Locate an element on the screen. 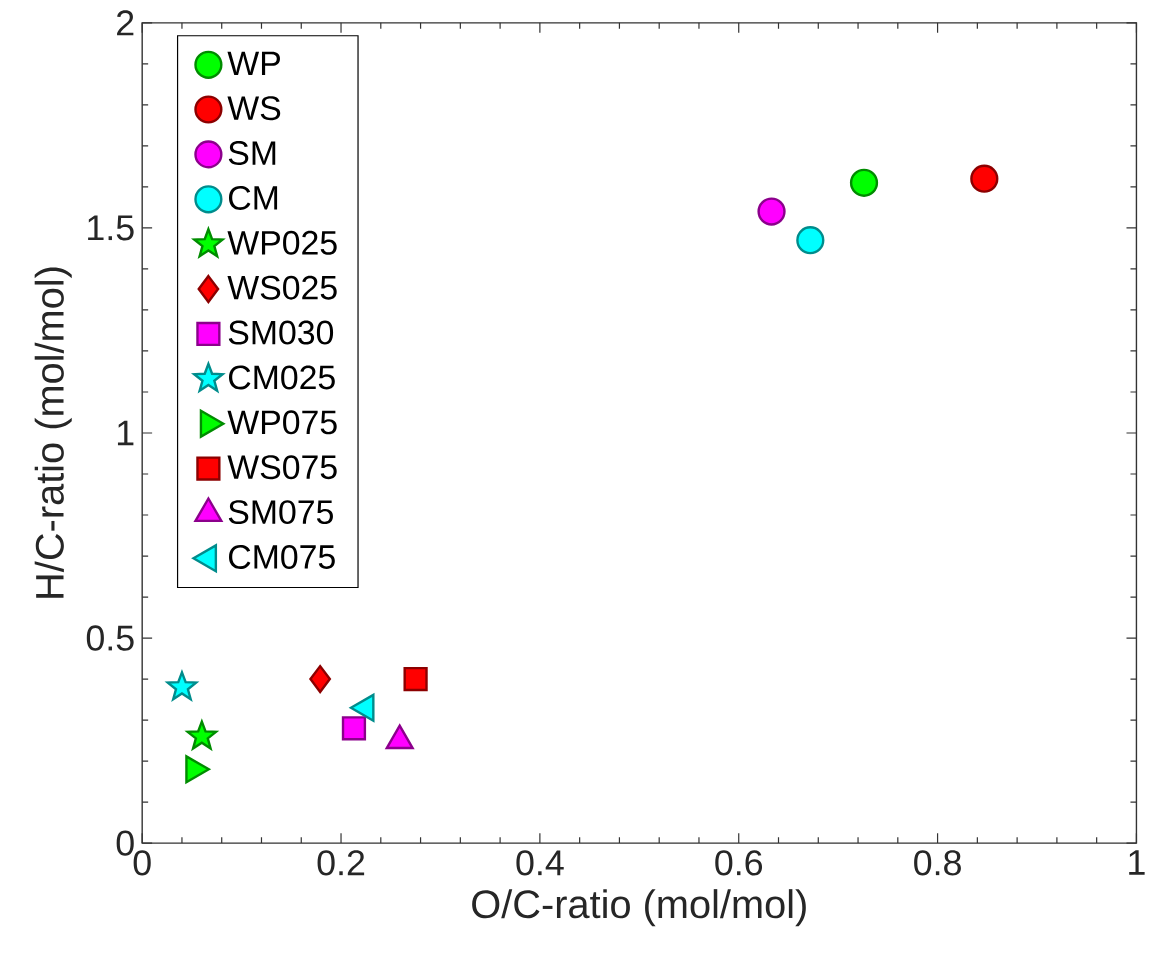  legend-label: WS025 is located at coordinates (282, 287).